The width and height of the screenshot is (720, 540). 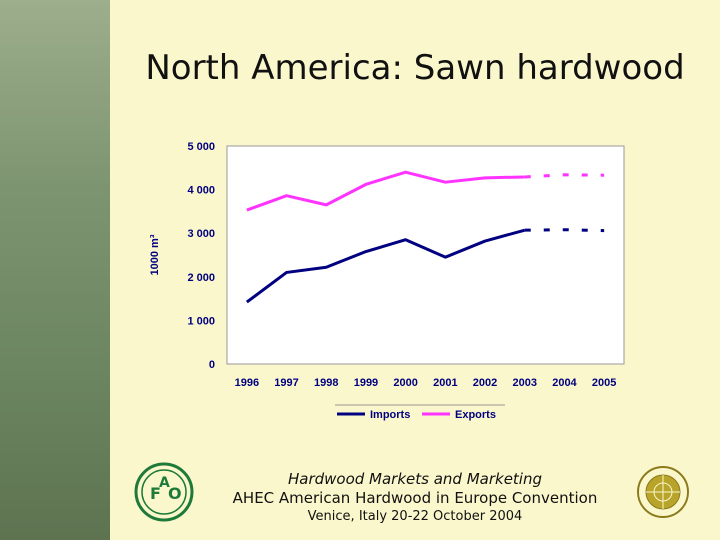 What do you see at coordinates (201, 147) in the screenshot?
I see `y-tick-label: 5 000` at bounding box center [201, 147].